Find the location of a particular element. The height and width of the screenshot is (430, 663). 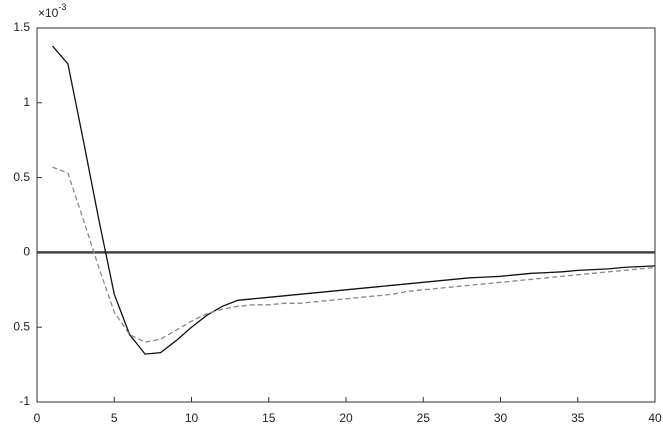

y-tick-label: 0 is located at coordinates (26, 252).